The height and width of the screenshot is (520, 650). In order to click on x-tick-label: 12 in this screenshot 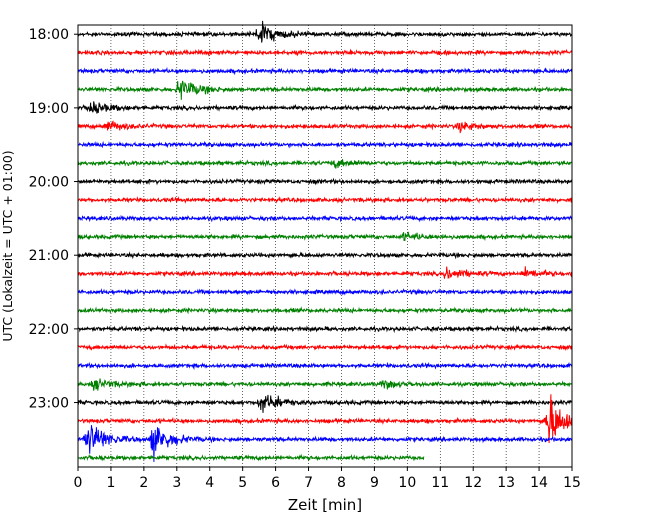, I will do `click(473, 483)`.